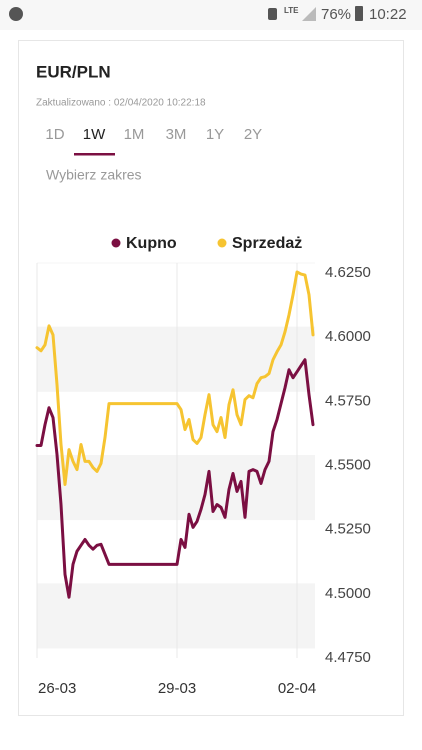 This screenshot has width=422, height=750. Describe the element at coordinates (267, 243) in the screenshot. I see `legend-label: Sprzedaż` at that location.